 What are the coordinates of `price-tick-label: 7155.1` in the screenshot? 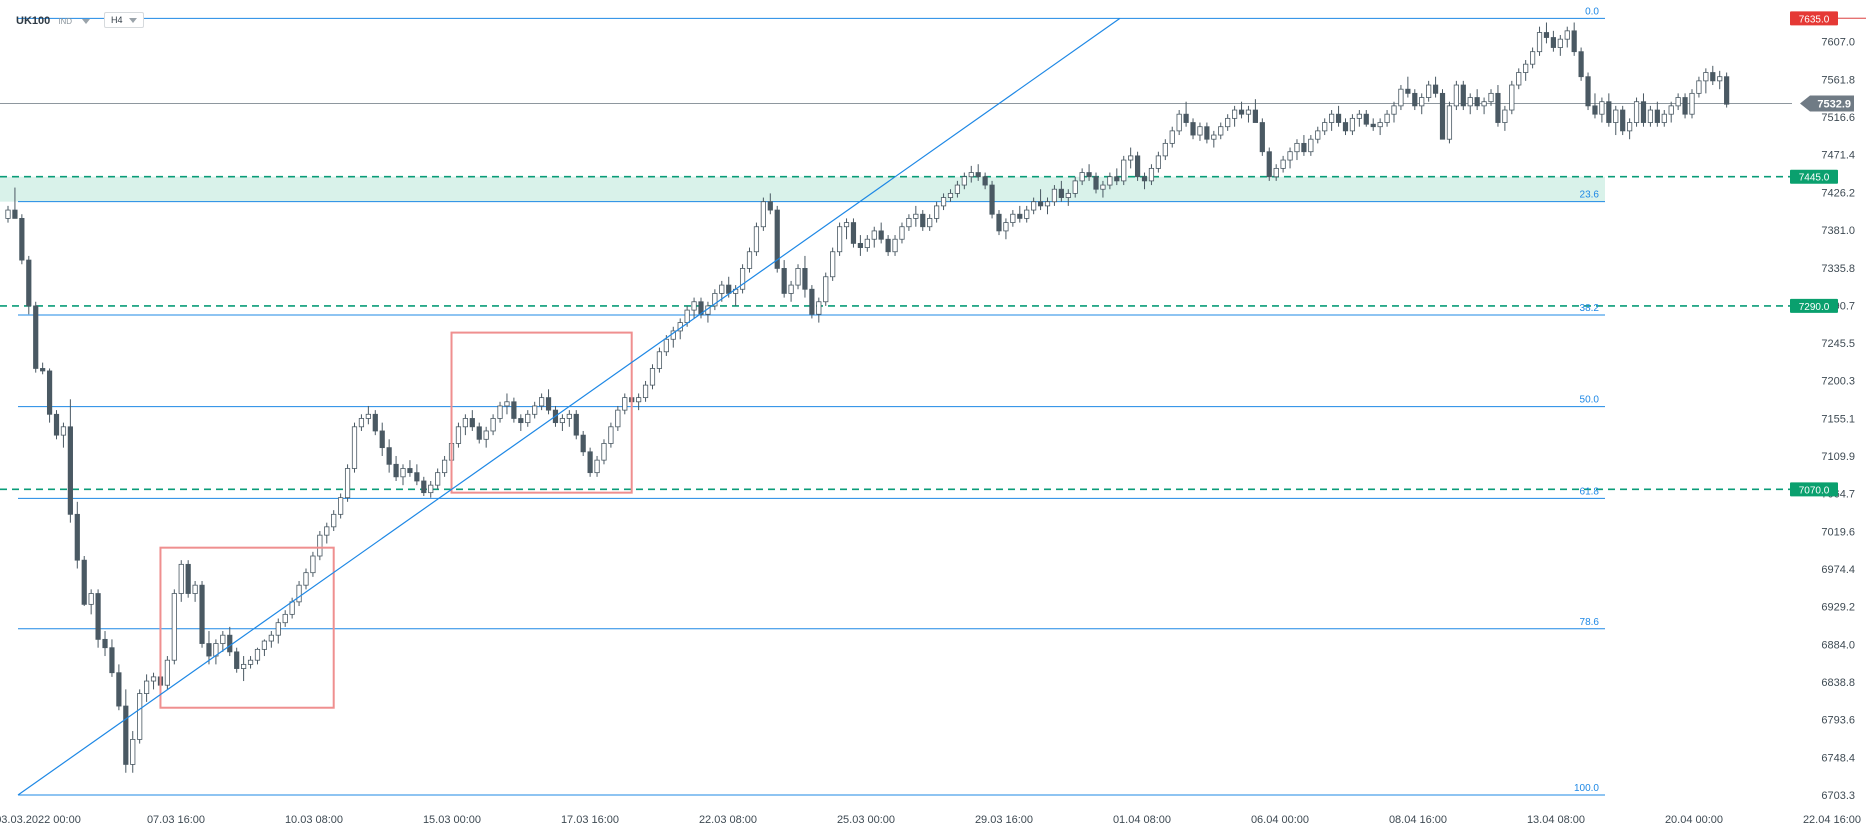 It's located at (1838, 419).